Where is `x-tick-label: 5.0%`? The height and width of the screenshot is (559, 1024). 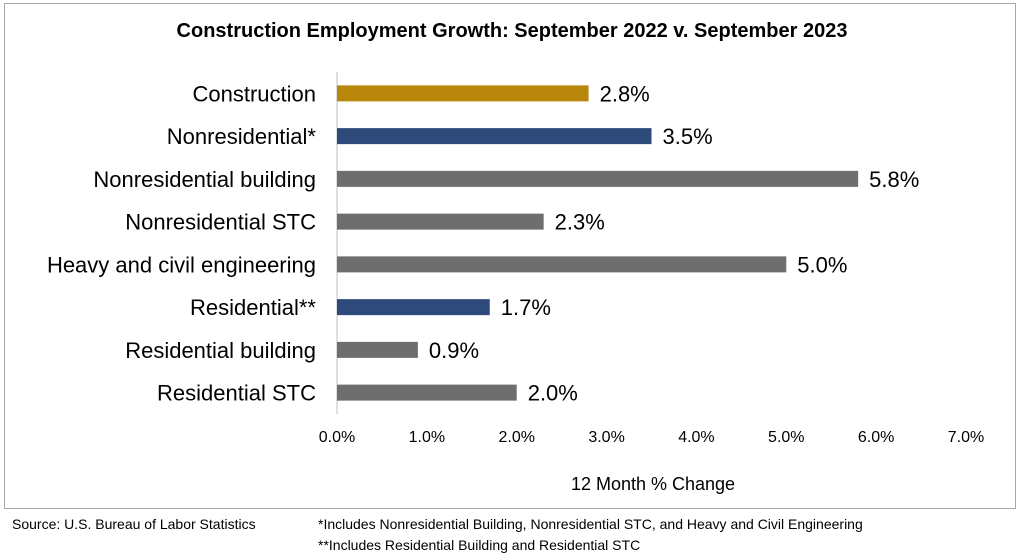
x-tick-label: 5.0% is located at coordinates (786, 437).